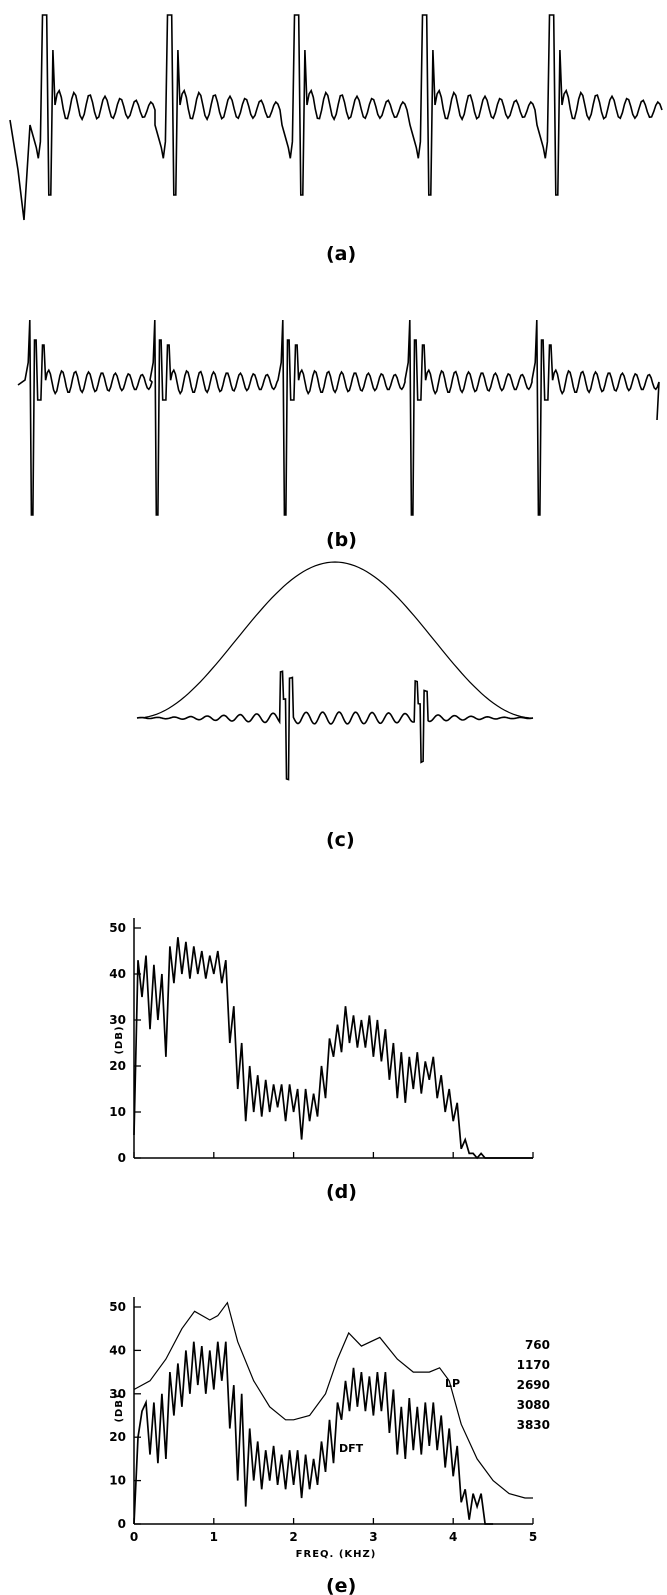 This screenshot has height=1595, width=667. Describe the element at coordinates (117, 1437) in the screenshot. I see `y-tick-label-e: 20` at that location.